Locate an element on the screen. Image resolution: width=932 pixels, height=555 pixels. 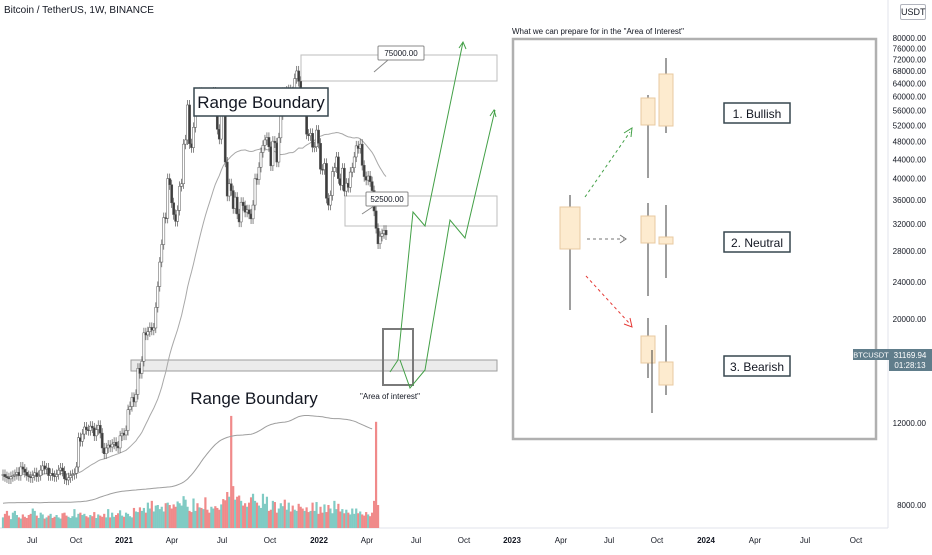
price-tick-label: 64000.00 is located at coordinates (910, 83).